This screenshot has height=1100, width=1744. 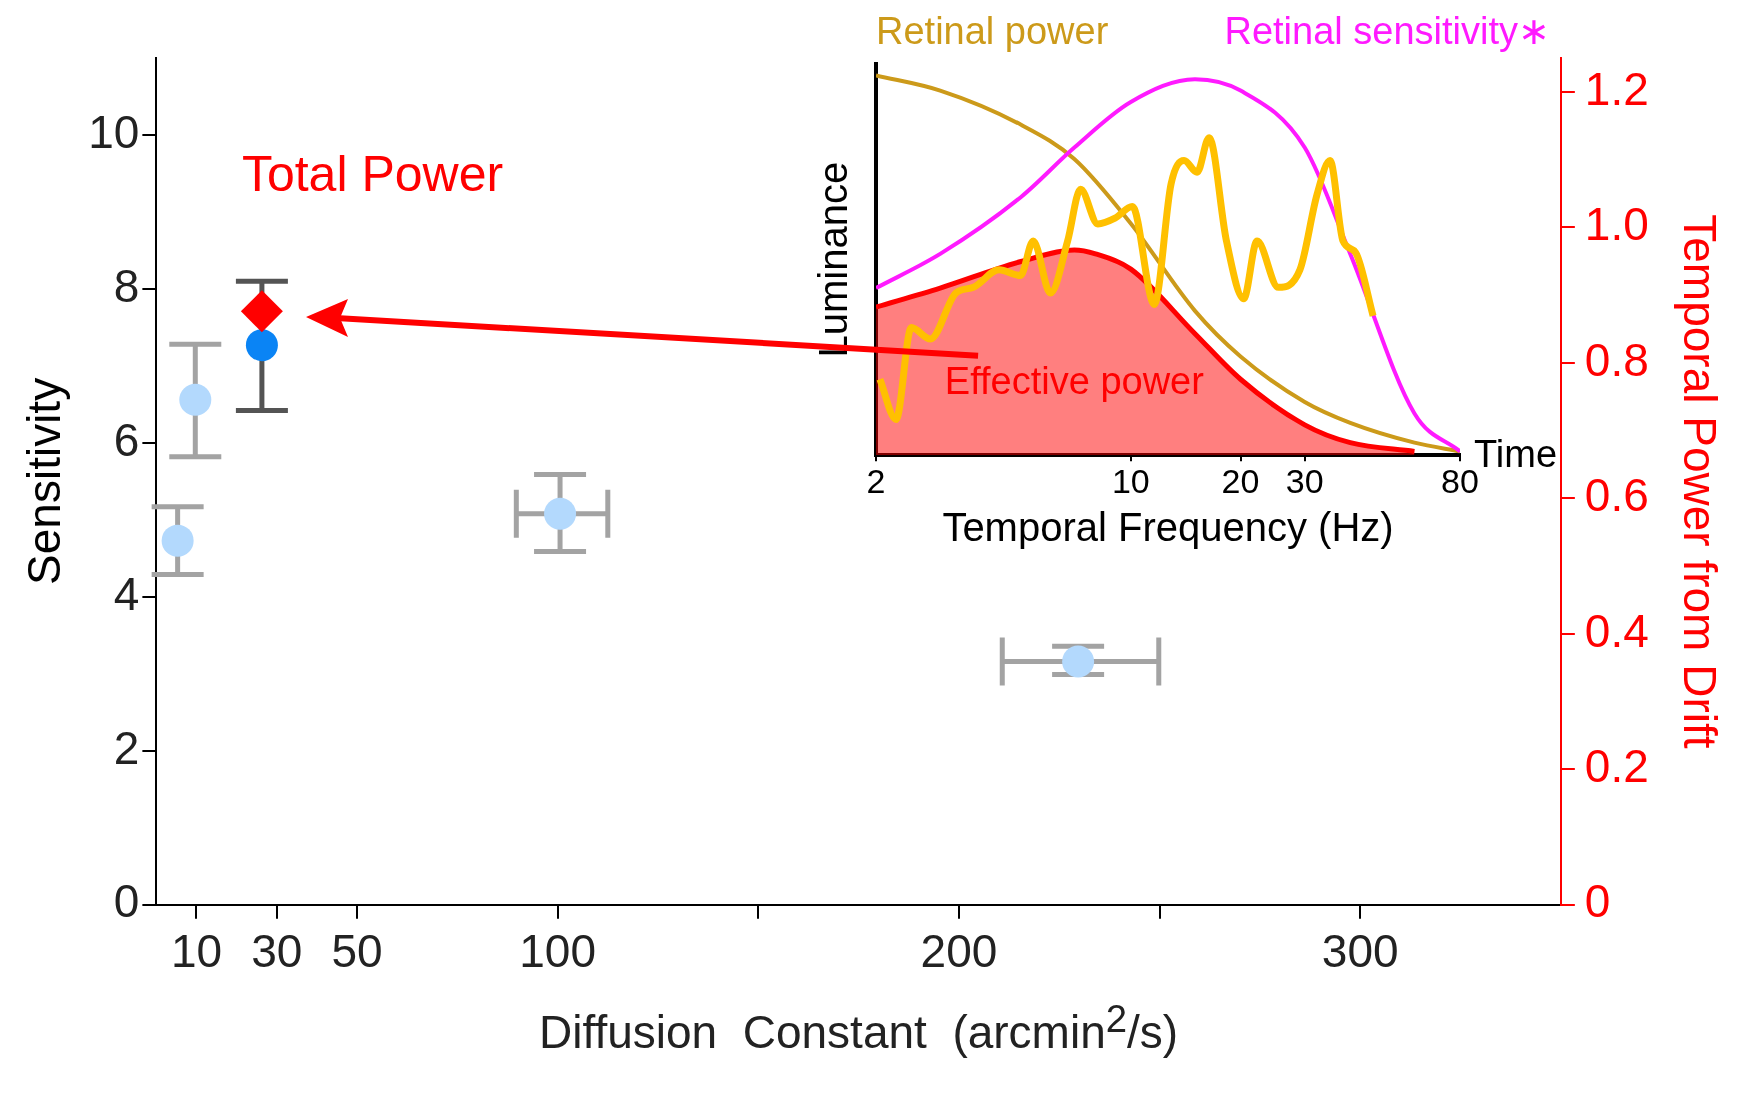 What do you see at coordinates (959, 951) in the screenshot?
I see `x-tick-label: 200` at bounding box center [959, 951].